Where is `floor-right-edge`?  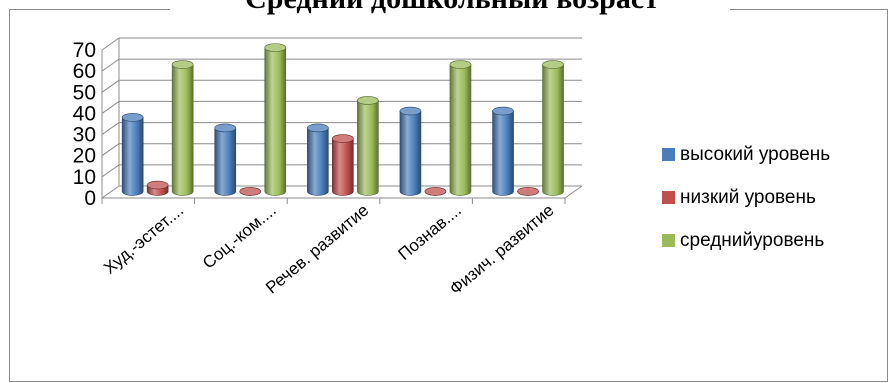
floor-right-edge is located at coordinates (573, 192).